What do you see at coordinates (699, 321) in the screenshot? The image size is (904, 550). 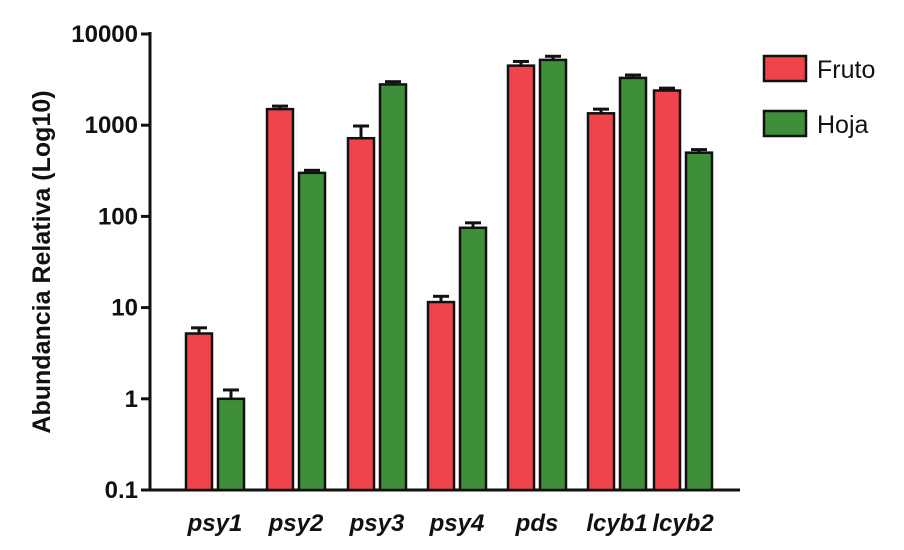 I see `bar-hoja-lcyb2` at bounding box center [699, 321].